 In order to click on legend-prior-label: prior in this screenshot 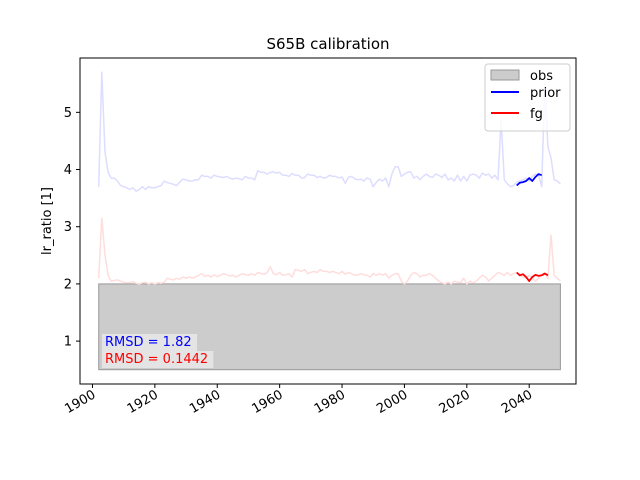, I will do `click(545, 93)`.